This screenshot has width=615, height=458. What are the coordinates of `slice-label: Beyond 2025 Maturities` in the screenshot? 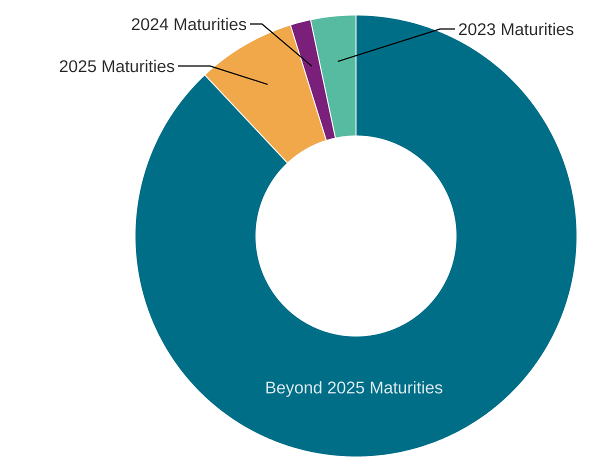 It's located at (354, 389).